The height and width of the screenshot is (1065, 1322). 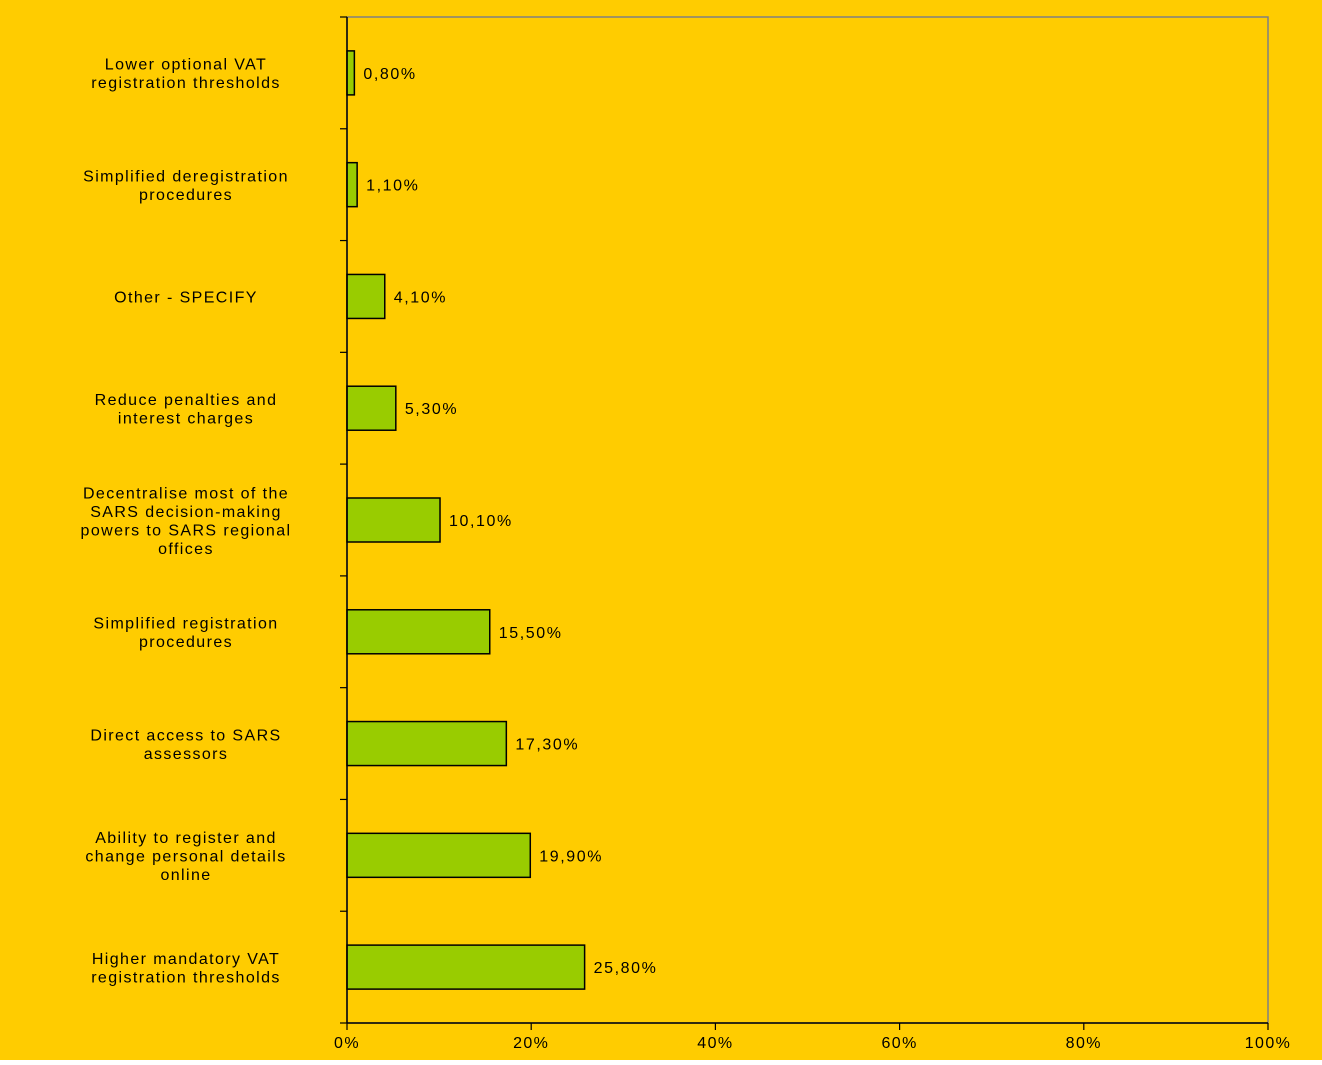 I want to click on category-label-line: powers to SARS regional, so click(x=186, y=530).